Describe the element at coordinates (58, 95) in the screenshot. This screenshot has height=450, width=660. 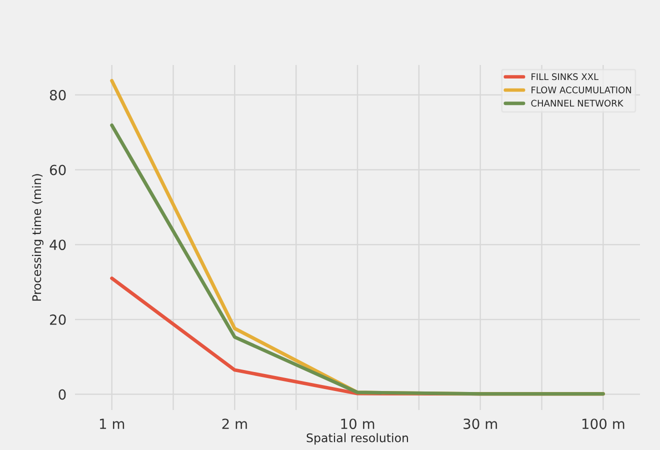
I see `y-tick-label: 80` at that location.